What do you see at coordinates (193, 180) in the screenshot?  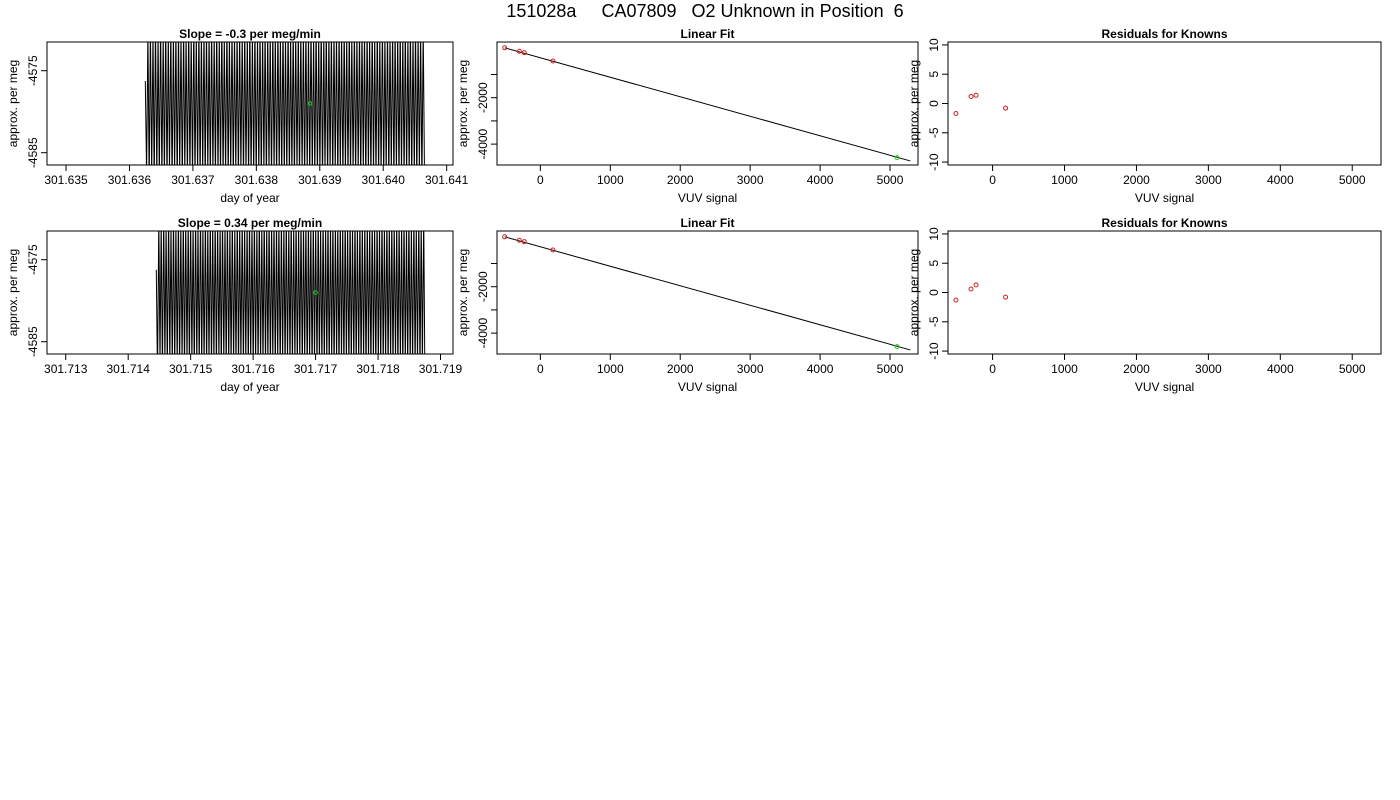 I see `x-tick-label: 301.637` at bounding box center [193, 180].